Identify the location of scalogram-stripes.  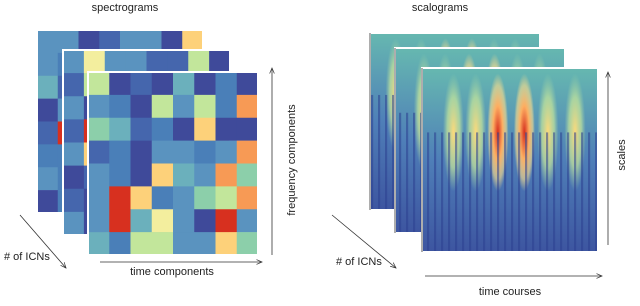
(510, 192).